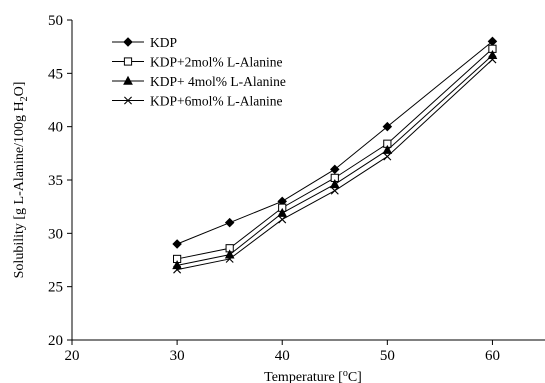  I want to click on legend-entry-3: KDP+ 4mol% L-Alanine, so click(199, 81).